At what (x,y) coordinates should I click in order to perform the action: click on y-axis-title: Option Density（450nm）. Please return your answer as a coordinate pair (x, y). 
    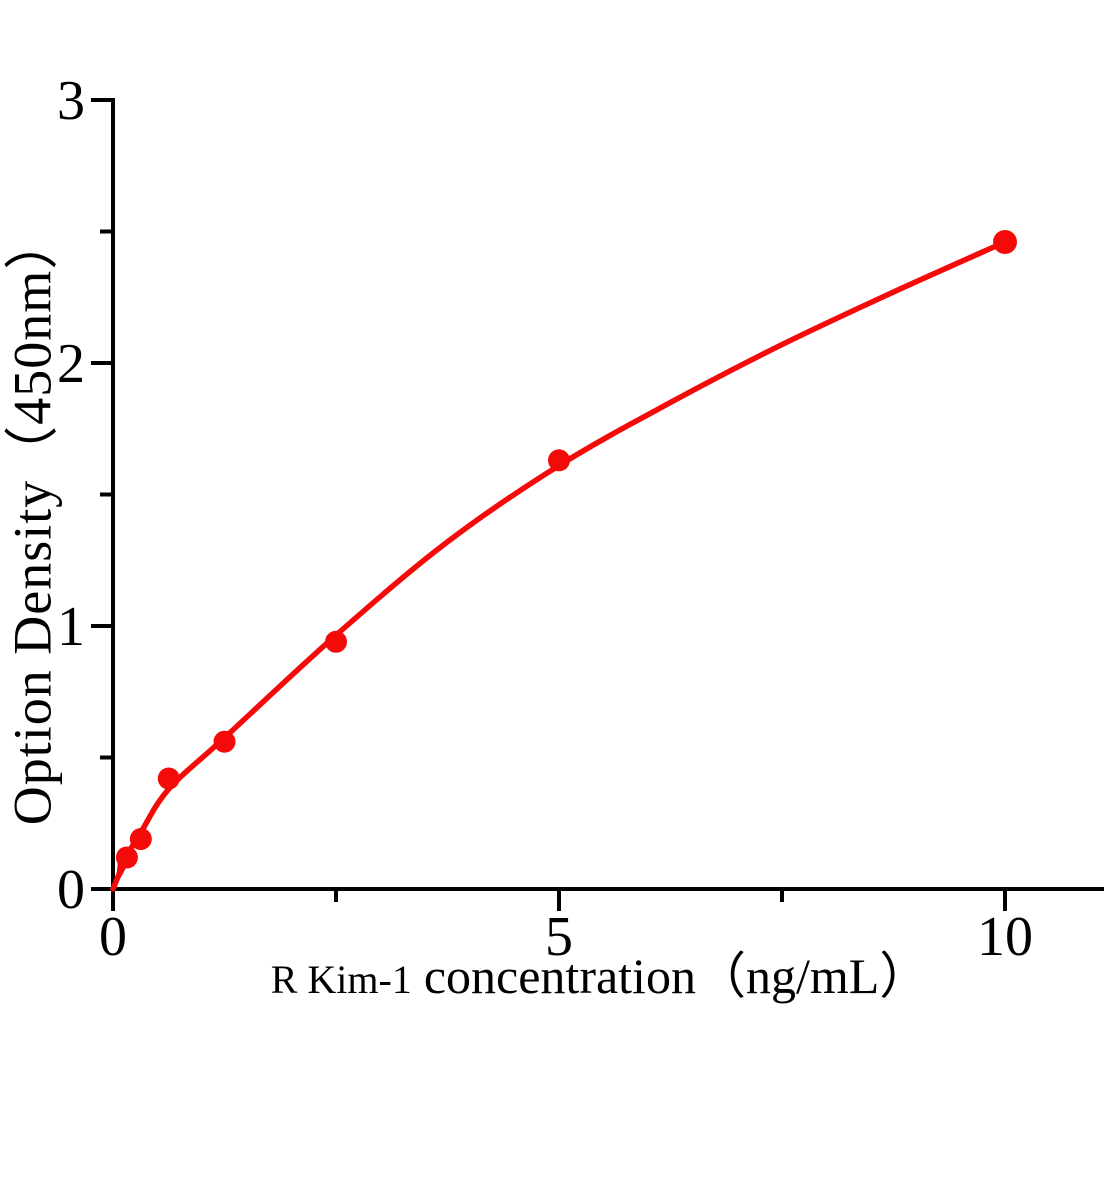
    Looking at the image, I should click on (32, 520).